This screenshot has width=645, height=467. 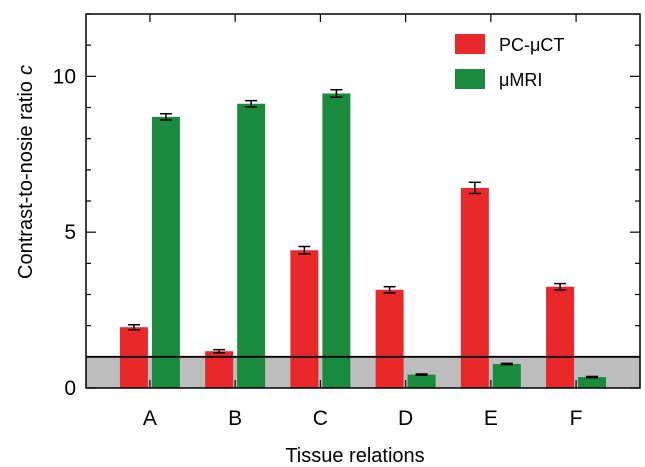 What do you see at coordinates (389, 338) in the screenshot?
I see `bar-pcct-D` at bounding box center [389, 338].